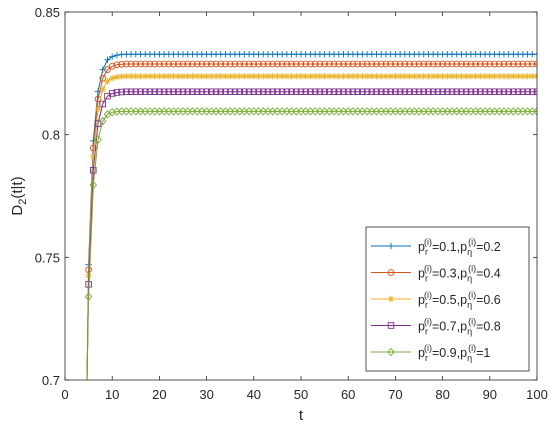 This screenshot has height=435, width=550. I want to click on legend-label-part: =0.7,p, so click(449, 327).